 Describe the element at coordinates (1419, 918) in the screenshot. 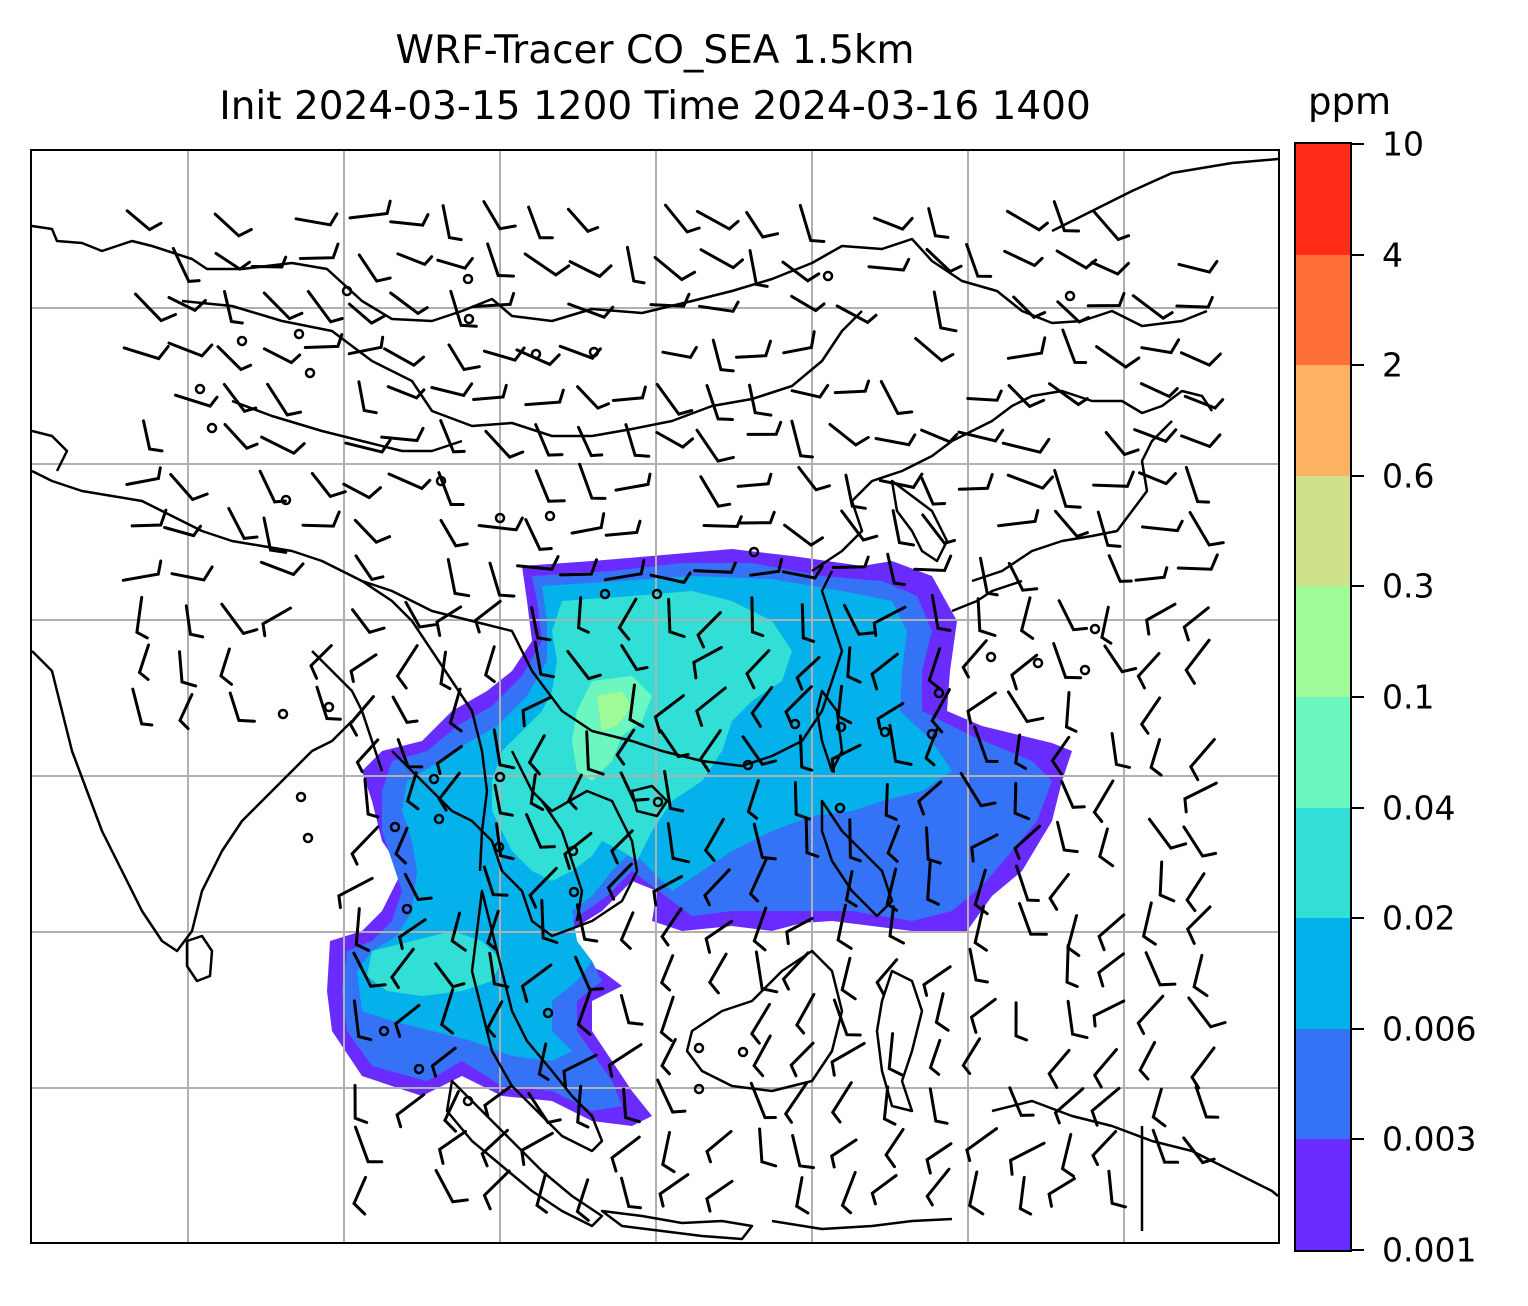

I see `colorbar-tick-label: 0.02` at that location.